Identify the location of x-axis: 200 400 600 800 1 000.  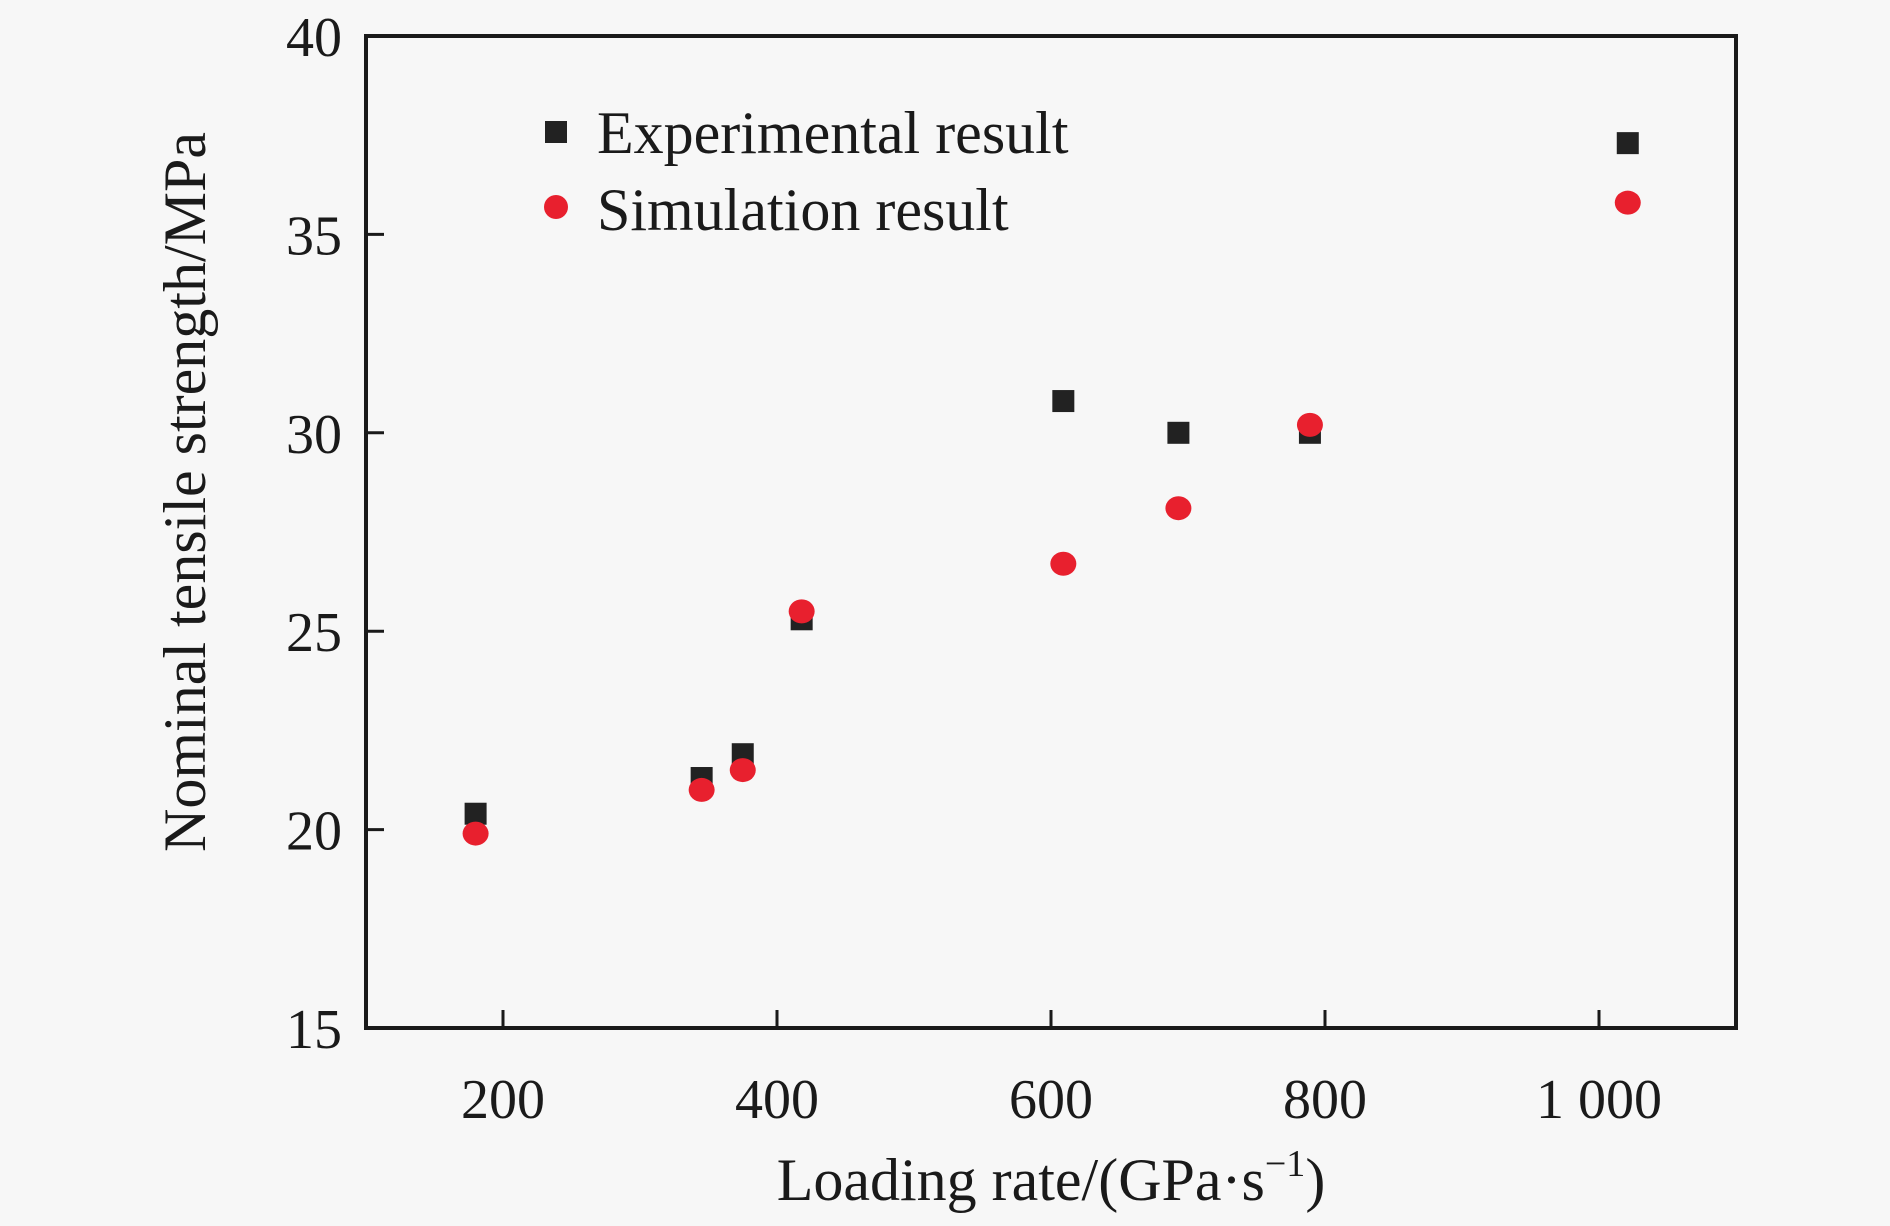
(1061, 1070).